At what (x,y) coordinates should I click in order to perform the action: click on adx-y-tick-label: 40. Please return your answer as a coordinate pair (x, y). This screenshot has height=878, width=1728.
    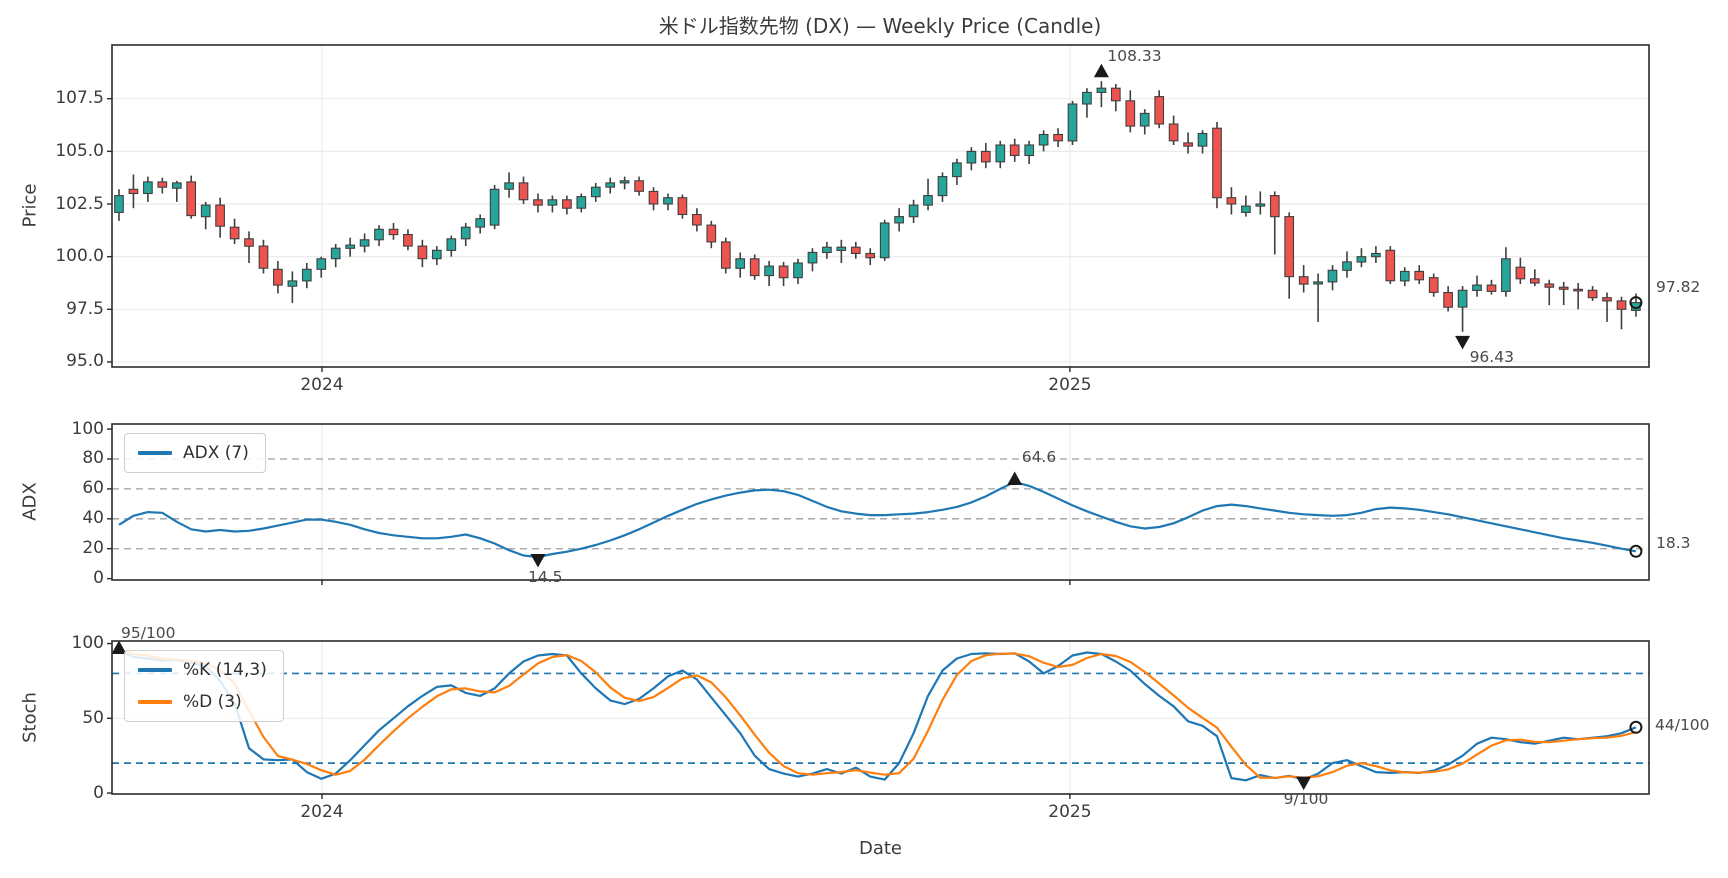
    Looking at the image, I should click on (93, 518).